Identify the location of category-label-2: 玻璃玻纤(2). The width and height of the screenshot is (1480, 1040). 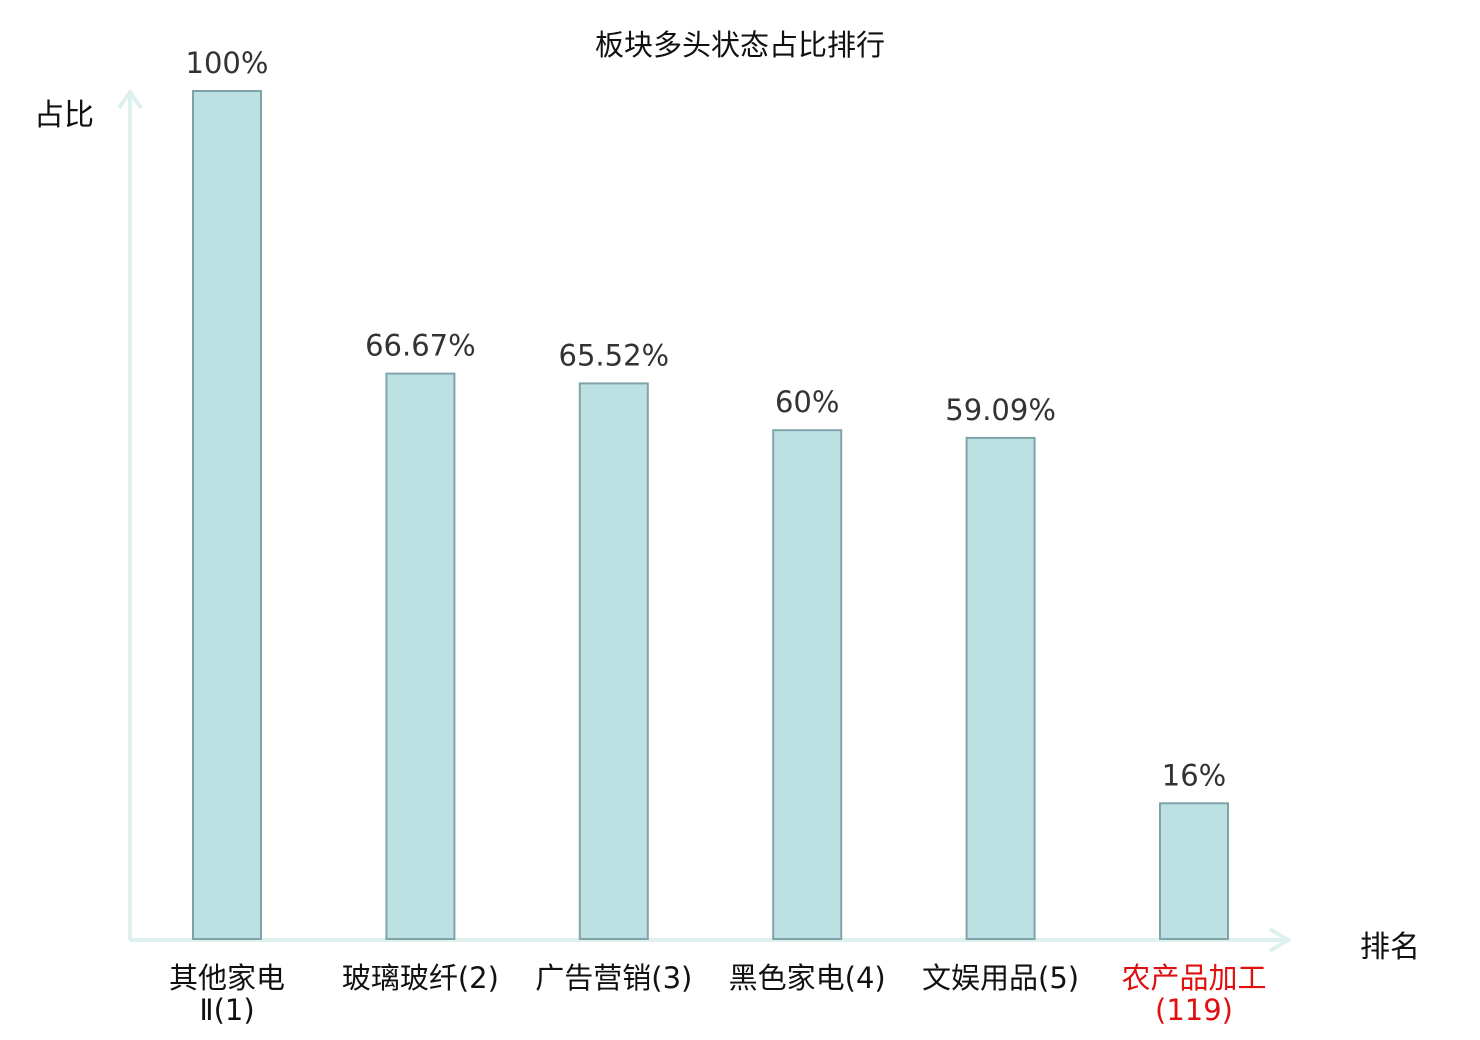
(420, 978).